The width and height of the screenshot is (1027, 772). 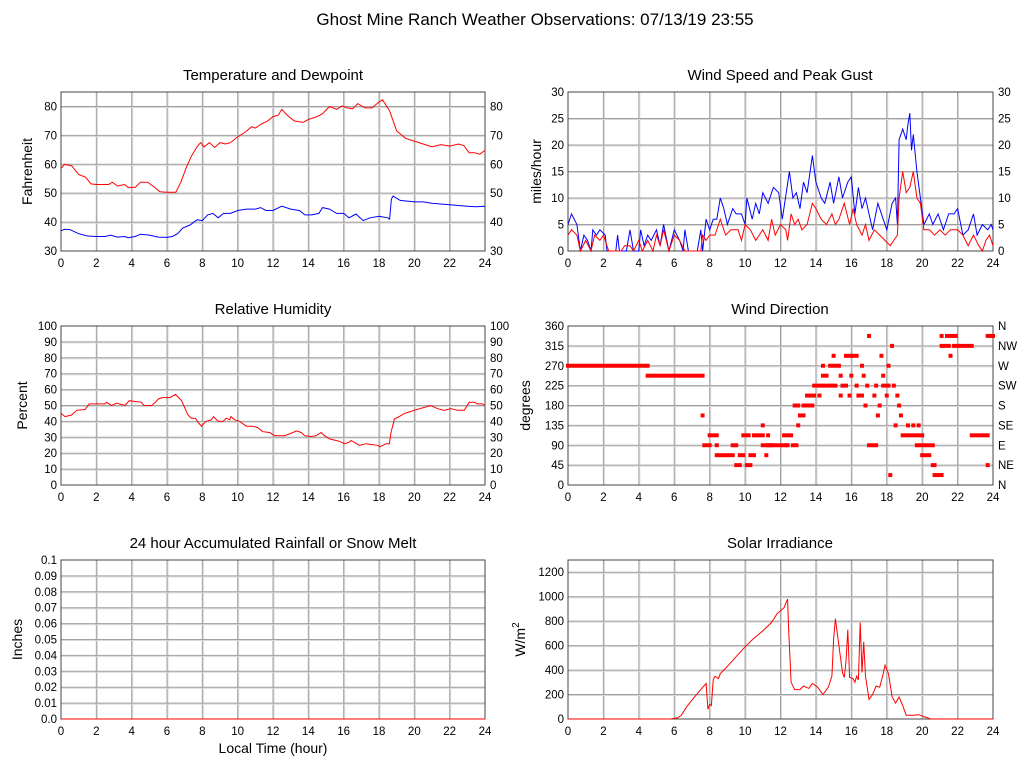 I want to click on y-right-tick-label: SW, so click(x=1007, y=387).